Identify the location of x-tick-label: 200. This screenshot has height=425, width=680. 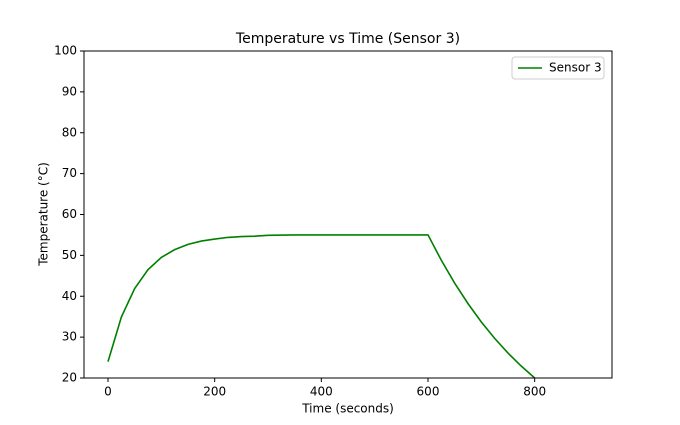
(214, 392).